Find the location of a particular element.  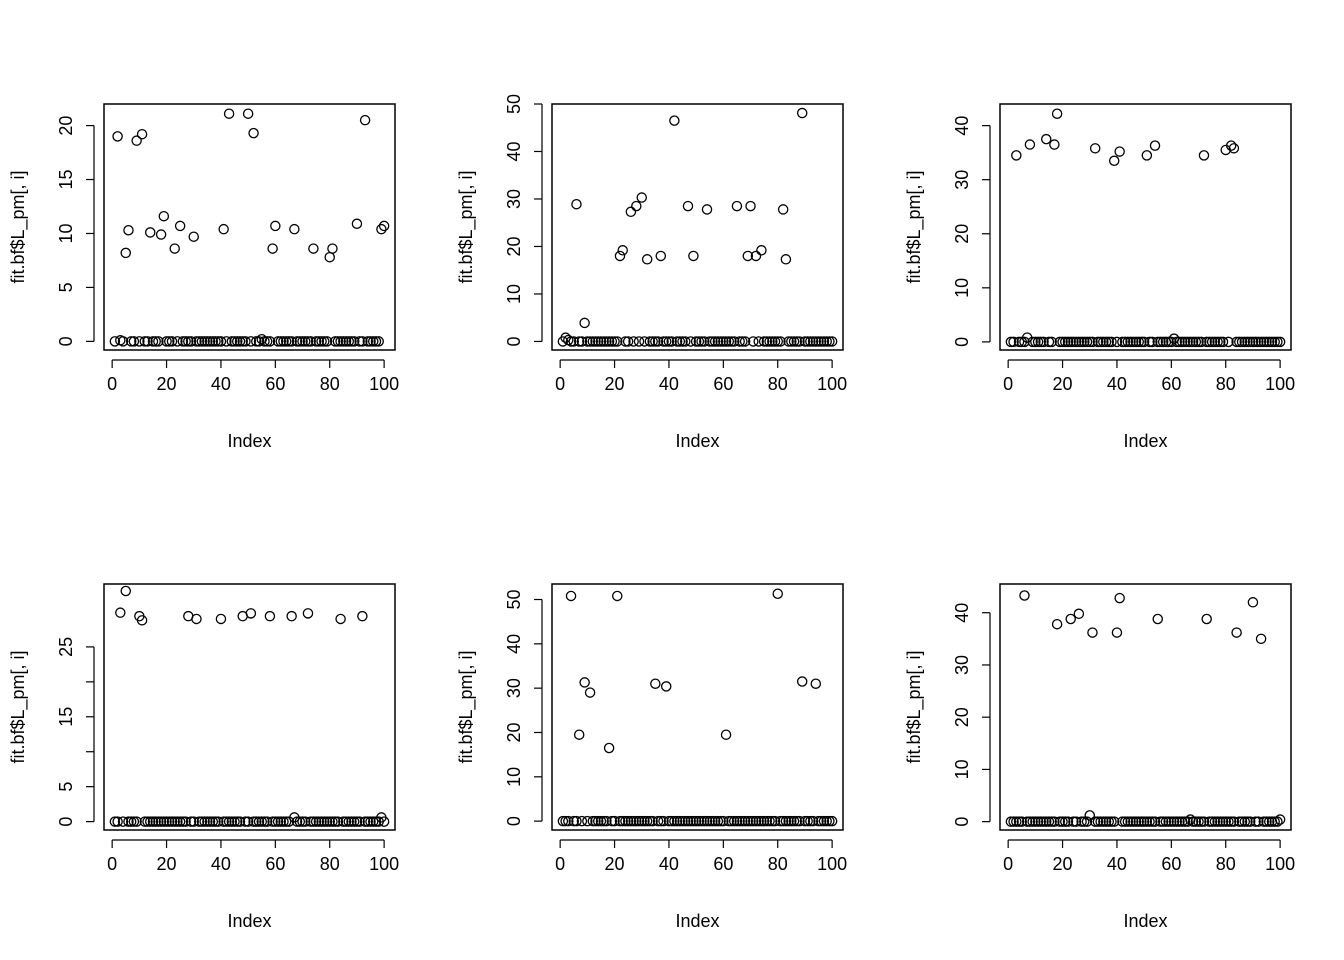

x-tick-label: 100 is located at coordinates (384, 384).